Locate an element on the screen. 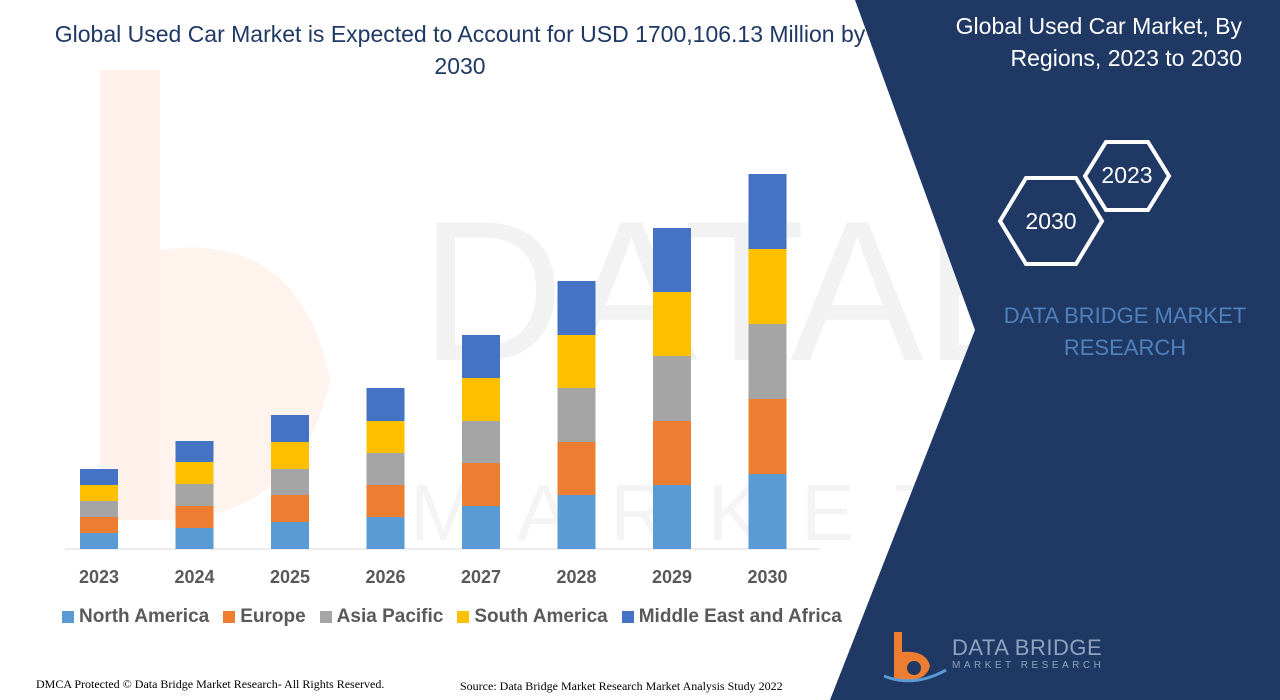 The image size is (1280, 700). logo-main-text: DATA BRIDGE is located at coordinates (1027, 647).